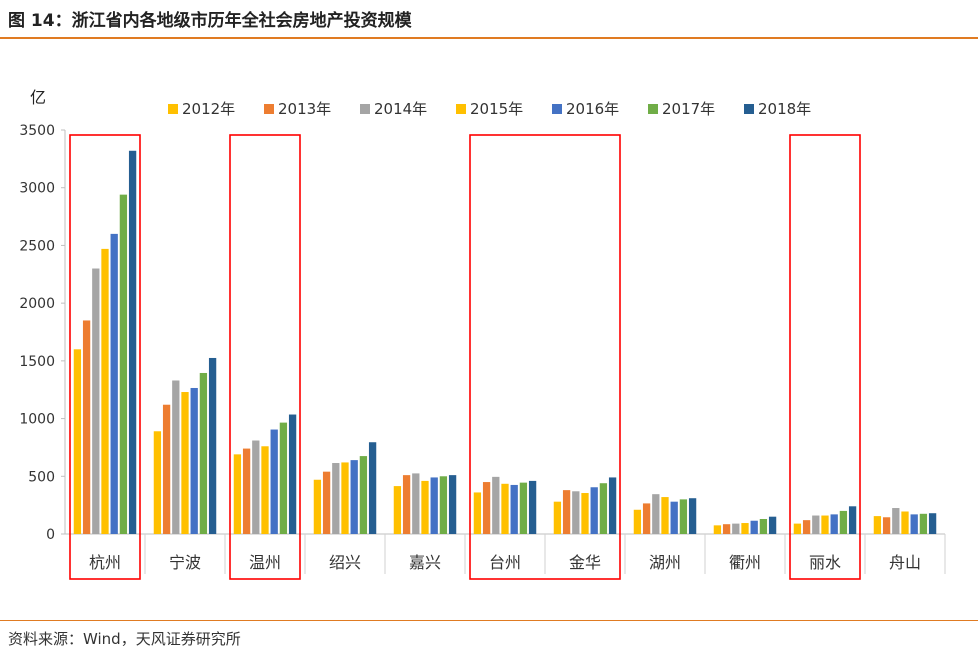 This screenshot has width=978, height=660. Describe the element at coordinates (345, 562) in the screenshot. I see `x-tick-label: 绍兴` at that location.